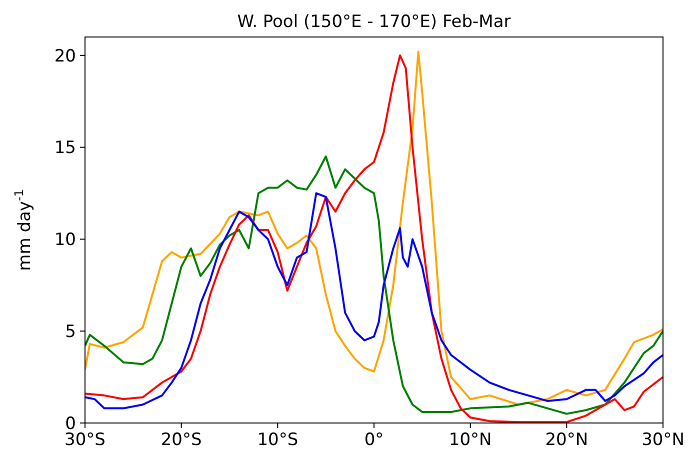 This screenshot has width=694, height=453. Describe the element at coordinates (374, 440) in the screenshot. I see `x-tick-label: 0°` at that location.